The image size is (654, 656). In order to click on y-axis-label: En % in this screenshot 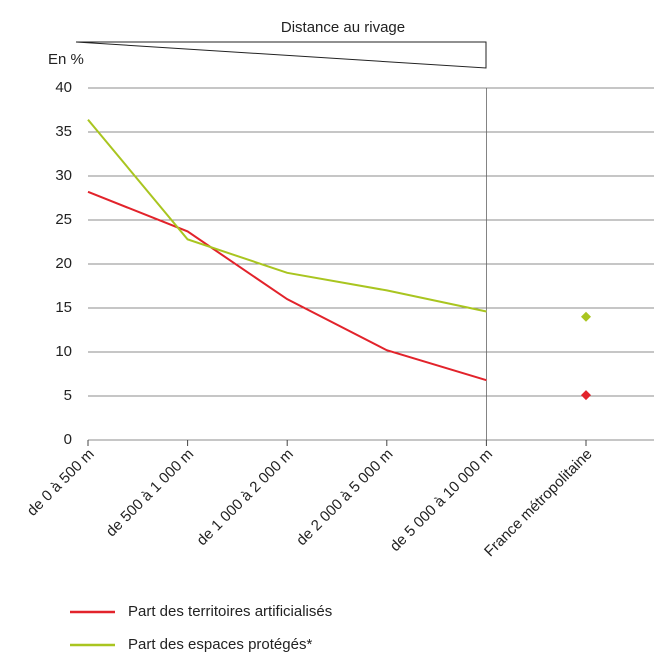, I will do `click(66, 59)`.